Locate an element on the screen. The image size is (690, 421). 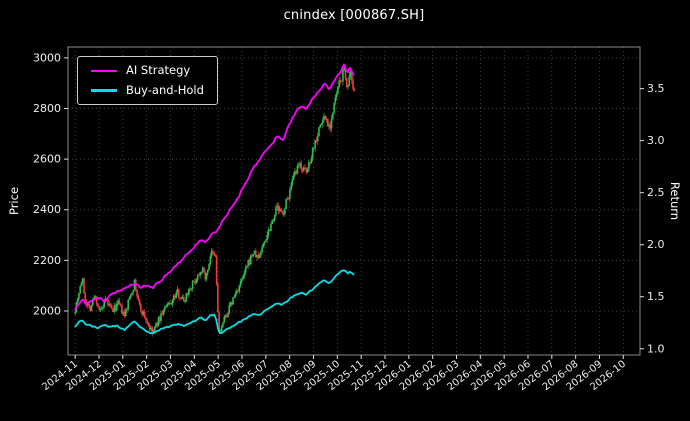
svg-text: 2400 is located at coordinates (47, 209).